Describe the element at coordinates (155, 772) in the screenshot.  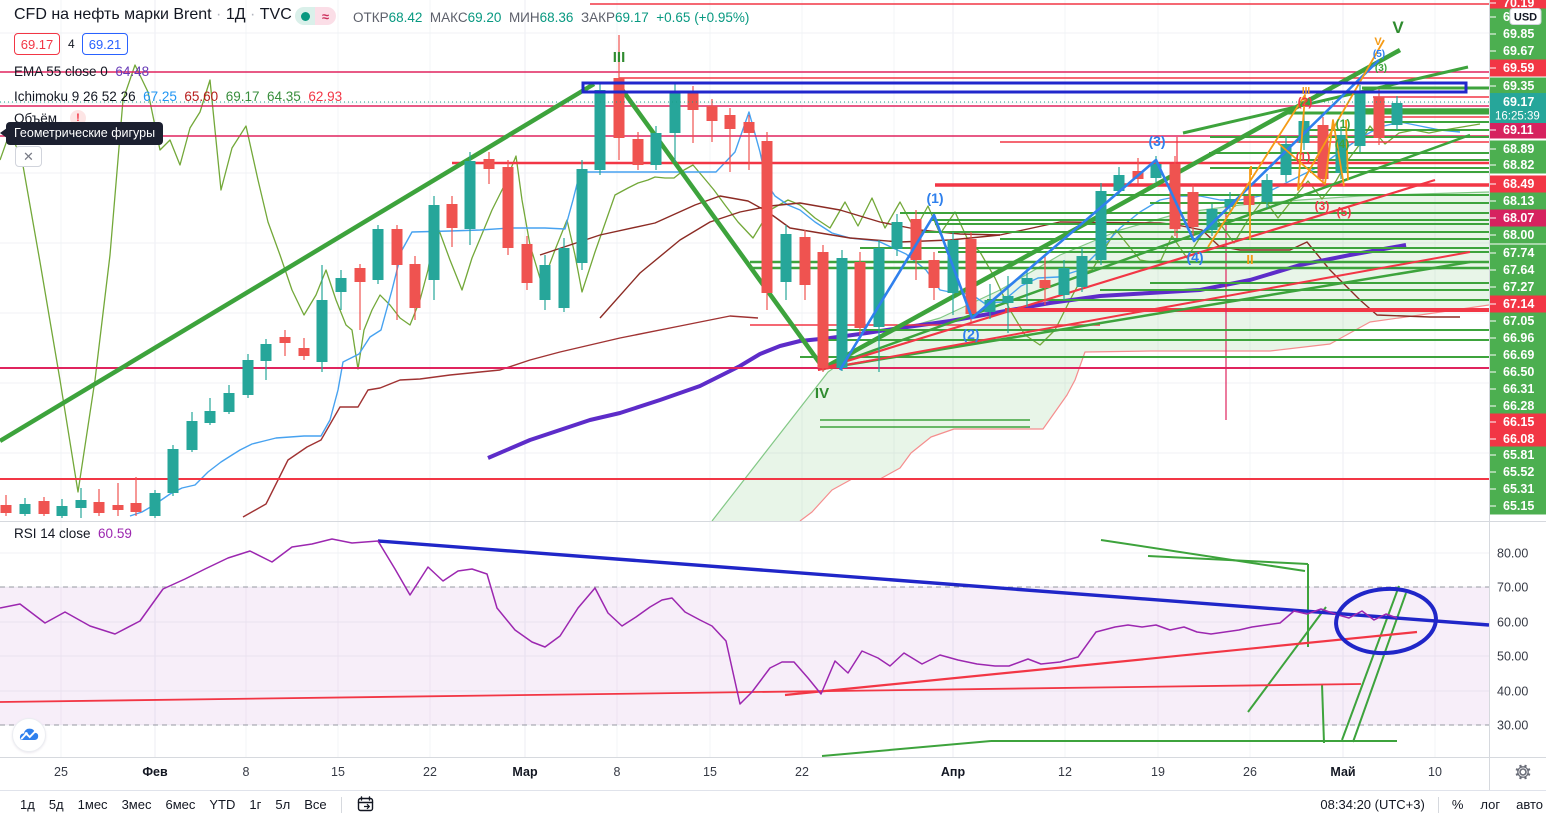
I see `svg-text: Фев` at that location.